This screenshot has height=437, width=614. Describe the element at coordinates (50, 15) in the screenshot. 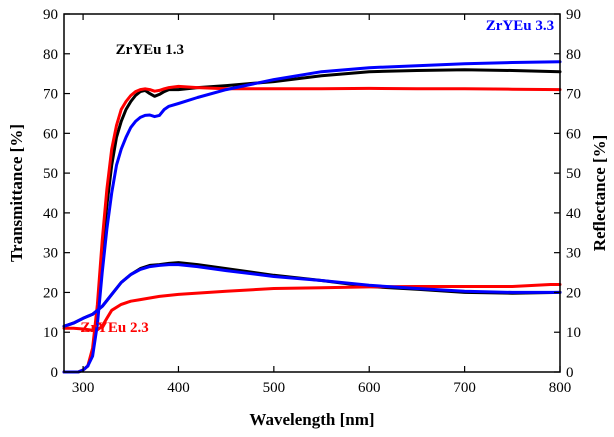

I see `y-tick-label: 90` at that location.